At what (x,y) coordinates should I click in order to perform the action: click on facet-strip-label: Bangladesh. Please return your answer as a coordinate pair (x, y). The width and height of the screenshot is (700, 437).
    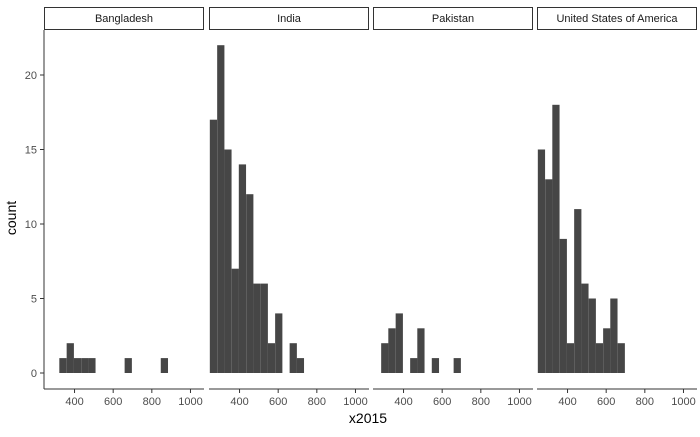
    Looking at the image, I should click on (124, 19).